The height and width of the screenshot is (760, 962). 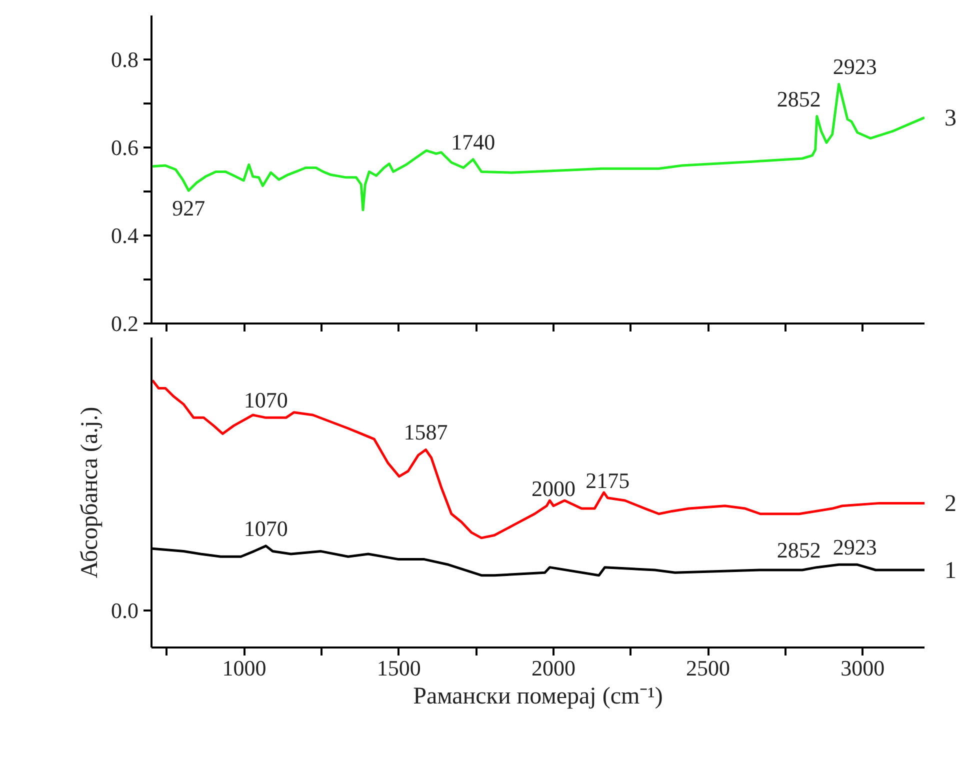 What do you see at coordinates (244, 668) in the screenshot?
I see `x-tick-label: 1000` at bounding box center [244, 668].